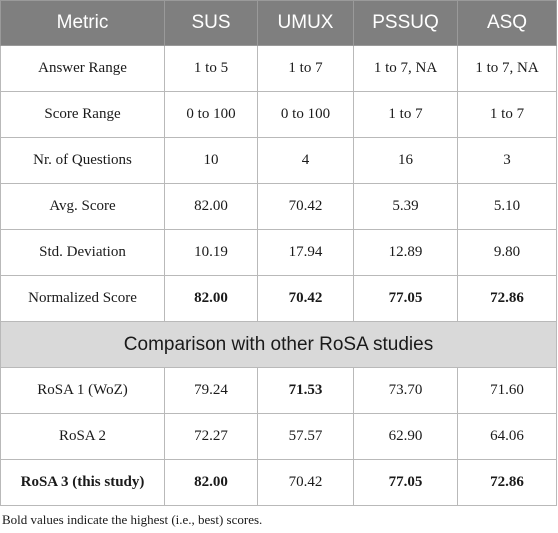 This screenshot has height=533, width=558. Describe the element at coordinates (405, 68) in the screenshot. I see `cell-pssuq: 1 to 7, NA` at that location.